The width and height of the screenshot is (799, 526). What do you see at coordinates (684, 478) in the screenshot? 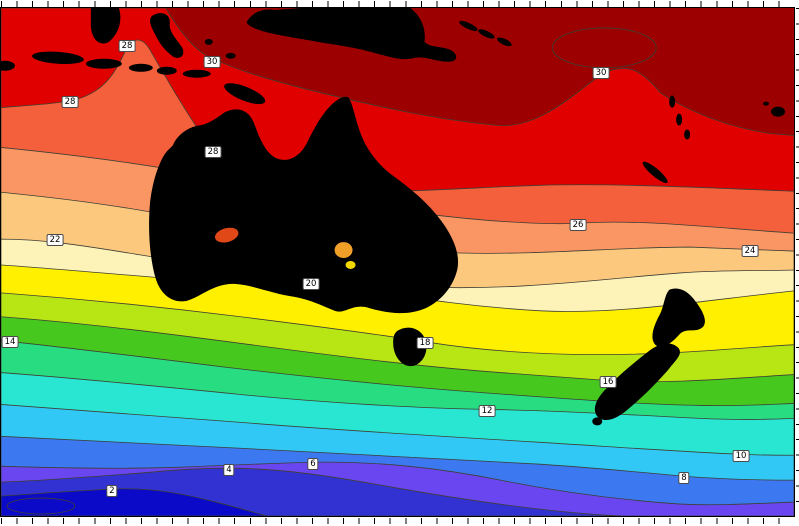
I see `contour-label: 8` at bounding box center [684, 478].